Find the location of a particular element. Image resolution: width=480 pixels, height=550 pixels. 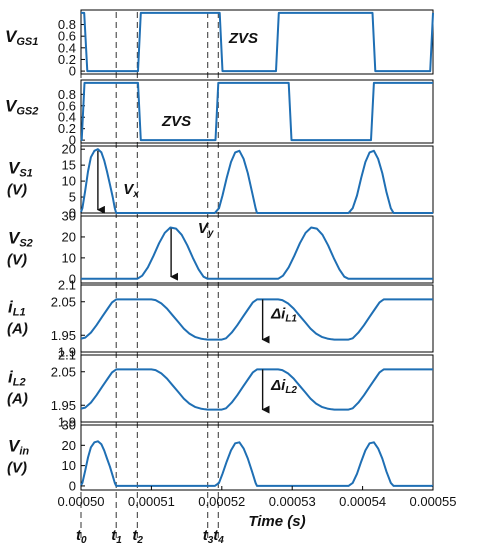

annotation-sub: L2 is located at coordinates (291, 390).